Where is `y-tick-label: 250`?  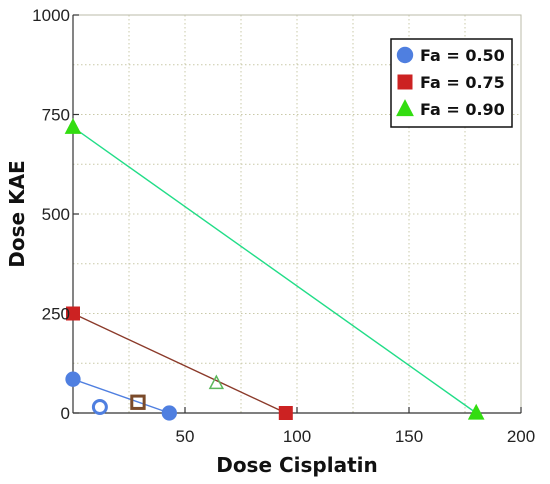
y-tick-label: 250 is located at coordinates (56, 314).